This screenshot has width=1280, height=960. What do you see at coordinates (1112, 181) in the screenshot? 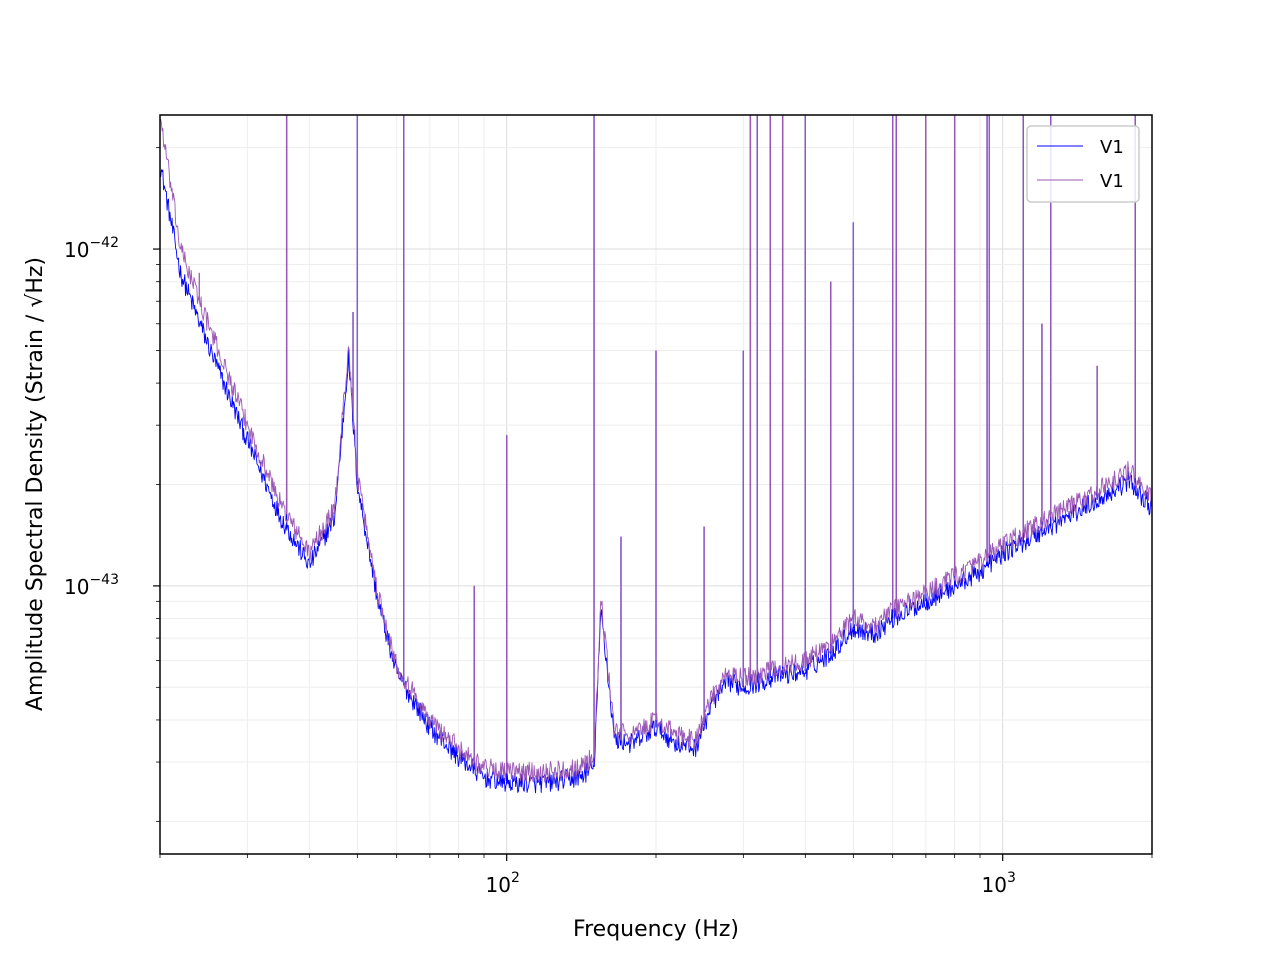
I see `legend-label-2: V1` at bounding box center [1112, 181].